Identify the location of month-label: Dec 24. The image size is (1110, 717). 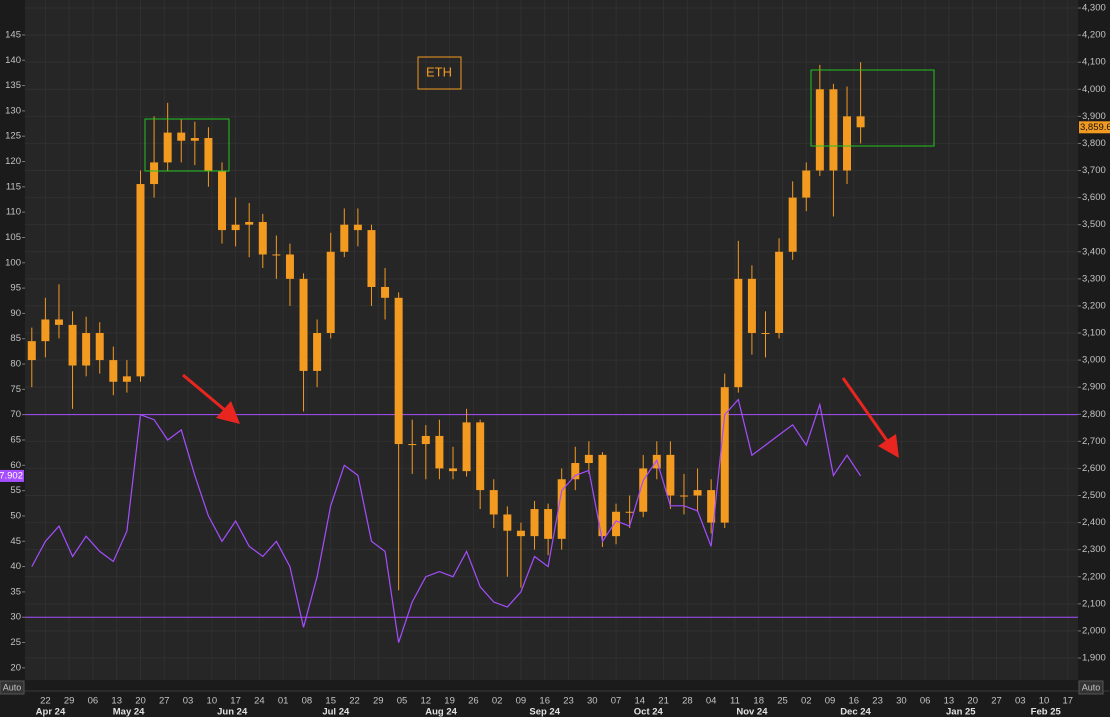
(855, 712).